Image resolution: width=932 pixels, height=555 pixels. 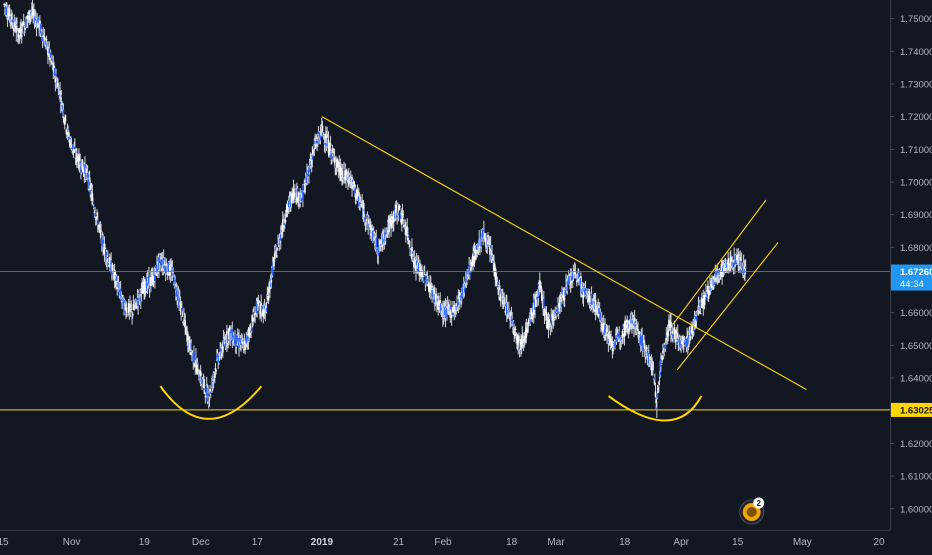 What do you see at coordinates (916, 313) in the screenshot?
I see `y-tick-label: 1.66000` at bounding box center [916, 313].